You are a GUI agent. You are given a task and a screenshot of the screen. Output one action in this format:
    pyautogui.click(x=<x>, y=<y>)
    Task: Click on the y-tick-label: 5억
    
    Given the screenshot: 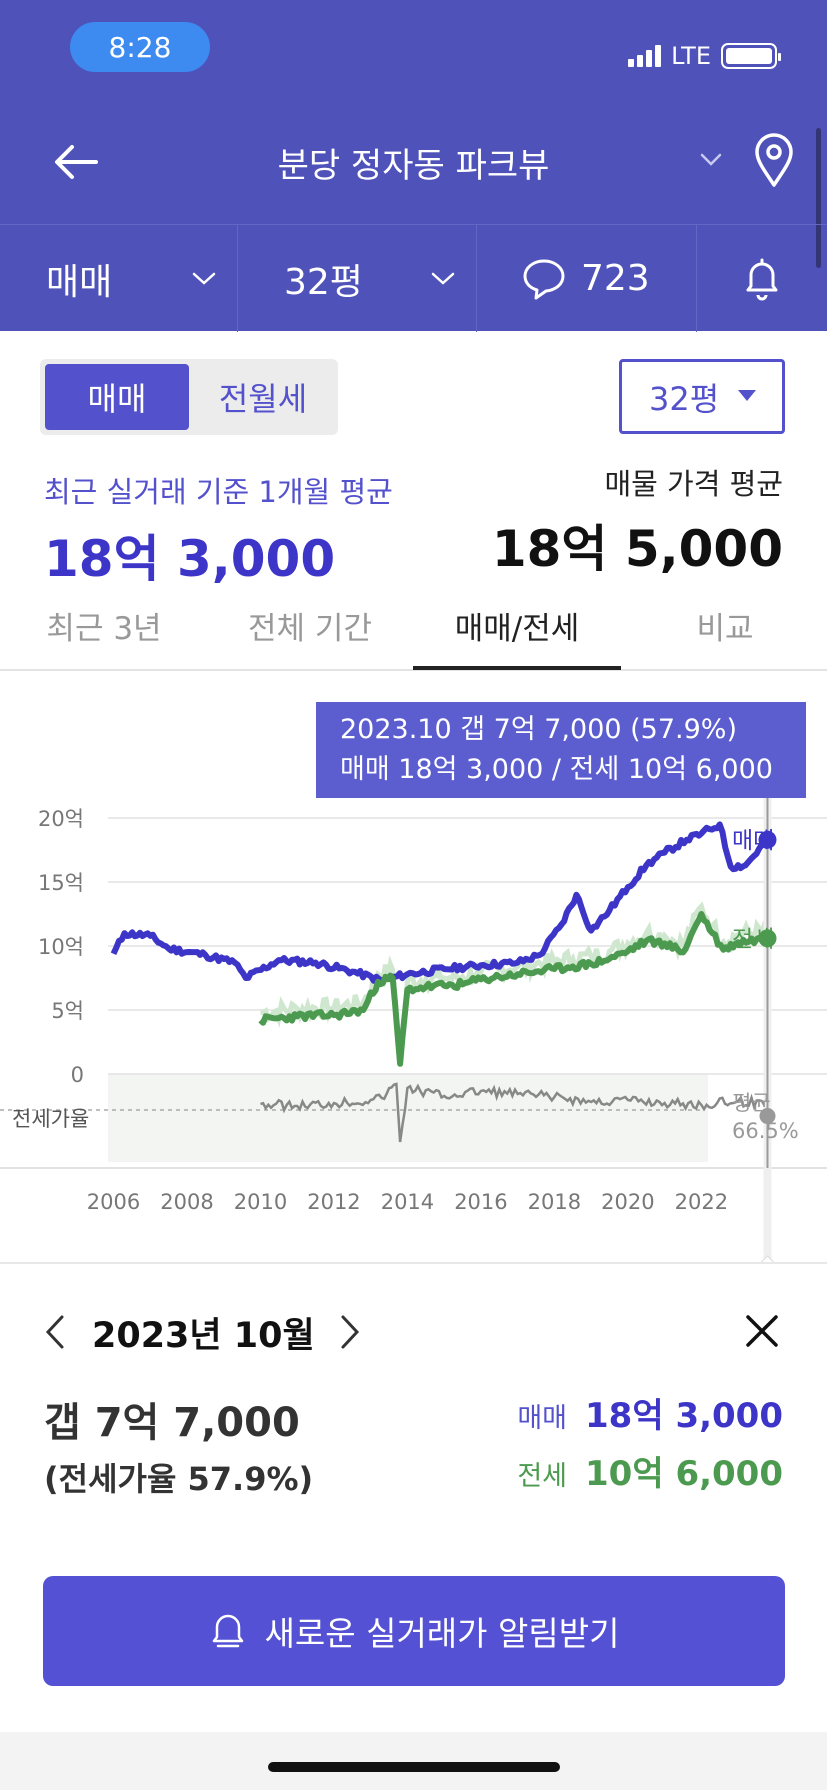 What is the action you would take?
    pyautogui.click(x=67, y=1011)
    